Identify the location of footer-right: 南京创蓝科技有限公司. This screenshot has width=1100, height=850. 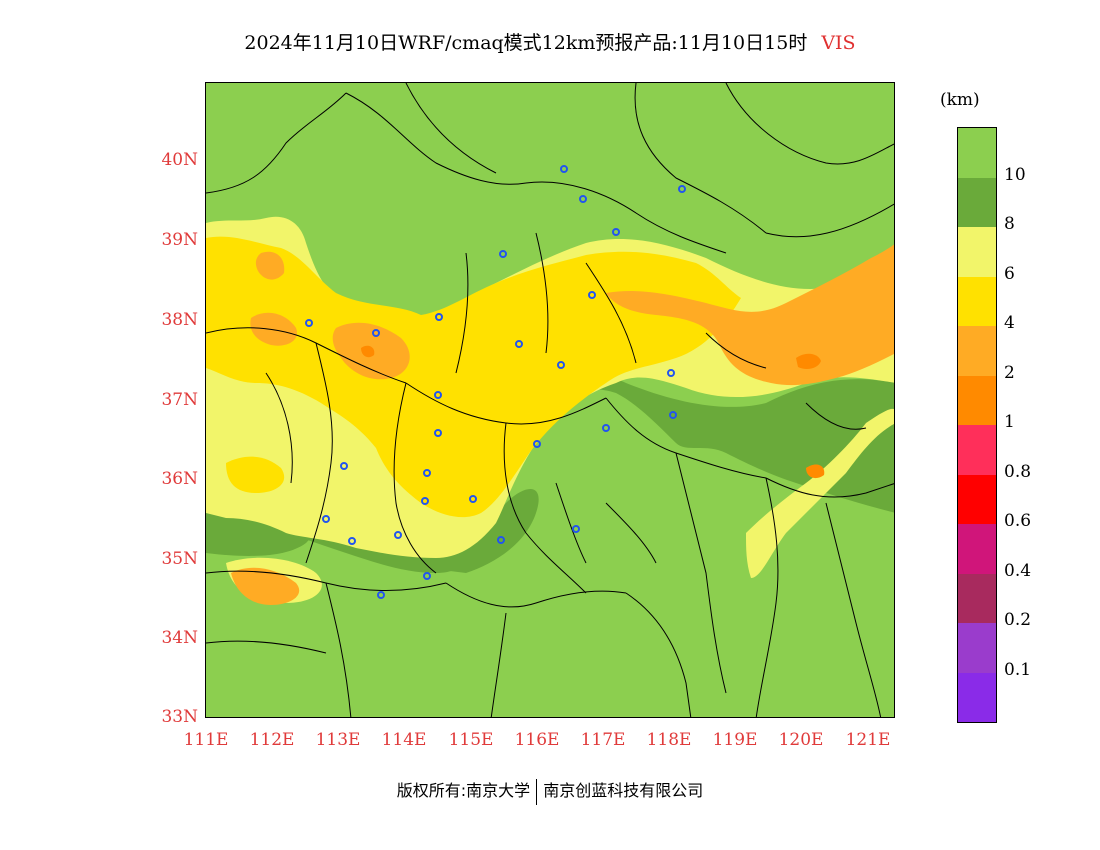
(623, 790).